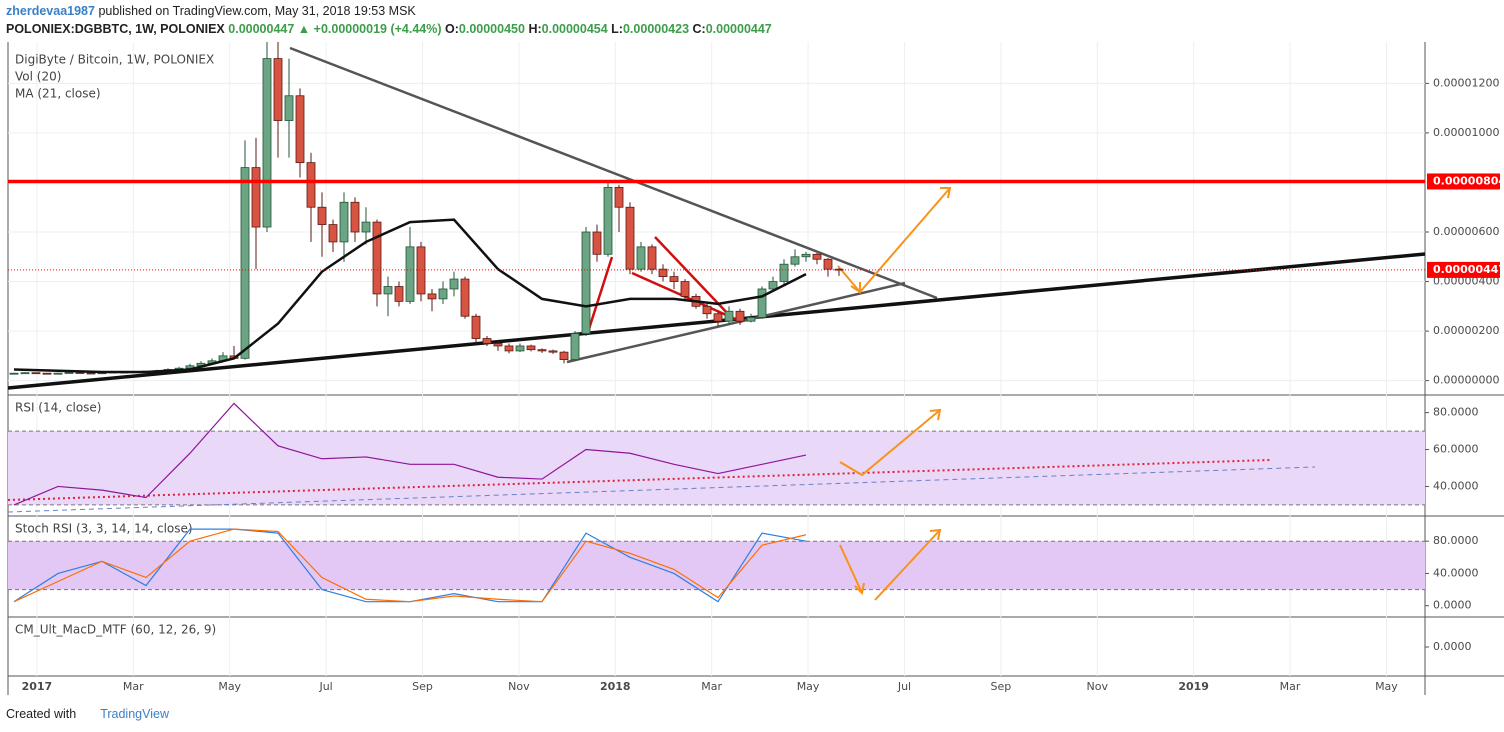 Image resolution: width=1504 pixels, height=732 pixels. What do you see at coordinates (134, 714) in the screenshot?
I see `brand: TradingView` at bounding box center [134, 714].